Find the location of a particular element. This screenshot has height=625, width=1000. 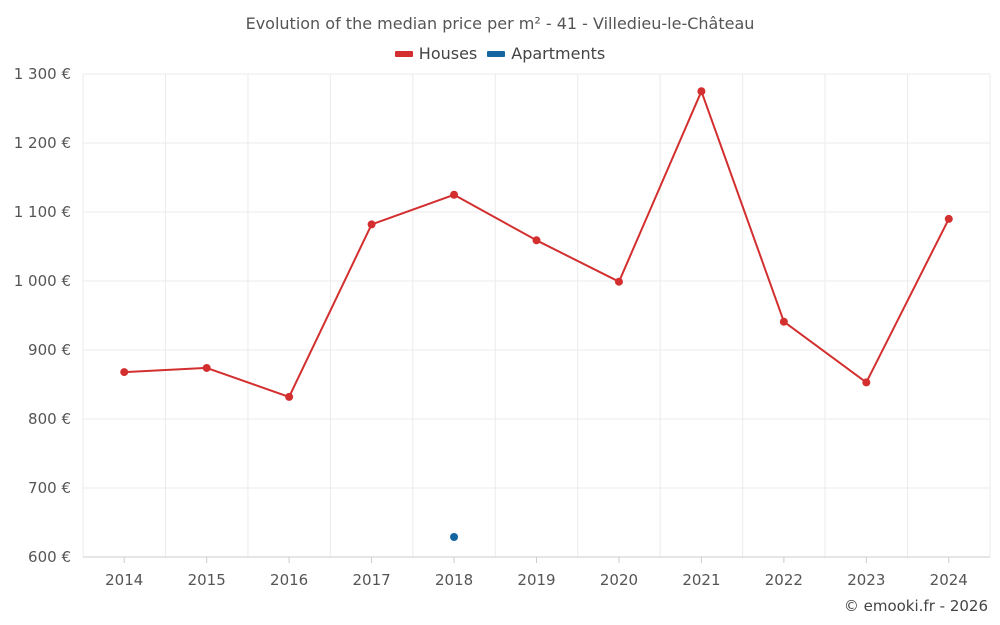

y-tick-label: 600 € is located at coordinates (49, 557).